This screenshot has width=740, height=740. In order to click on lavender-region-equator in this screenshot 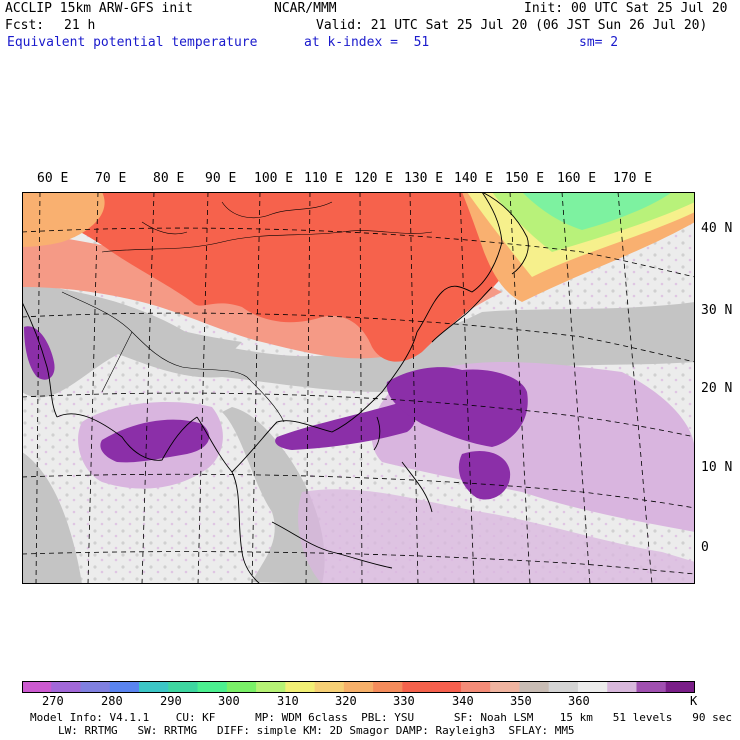, I will do `click(496, 536)`.